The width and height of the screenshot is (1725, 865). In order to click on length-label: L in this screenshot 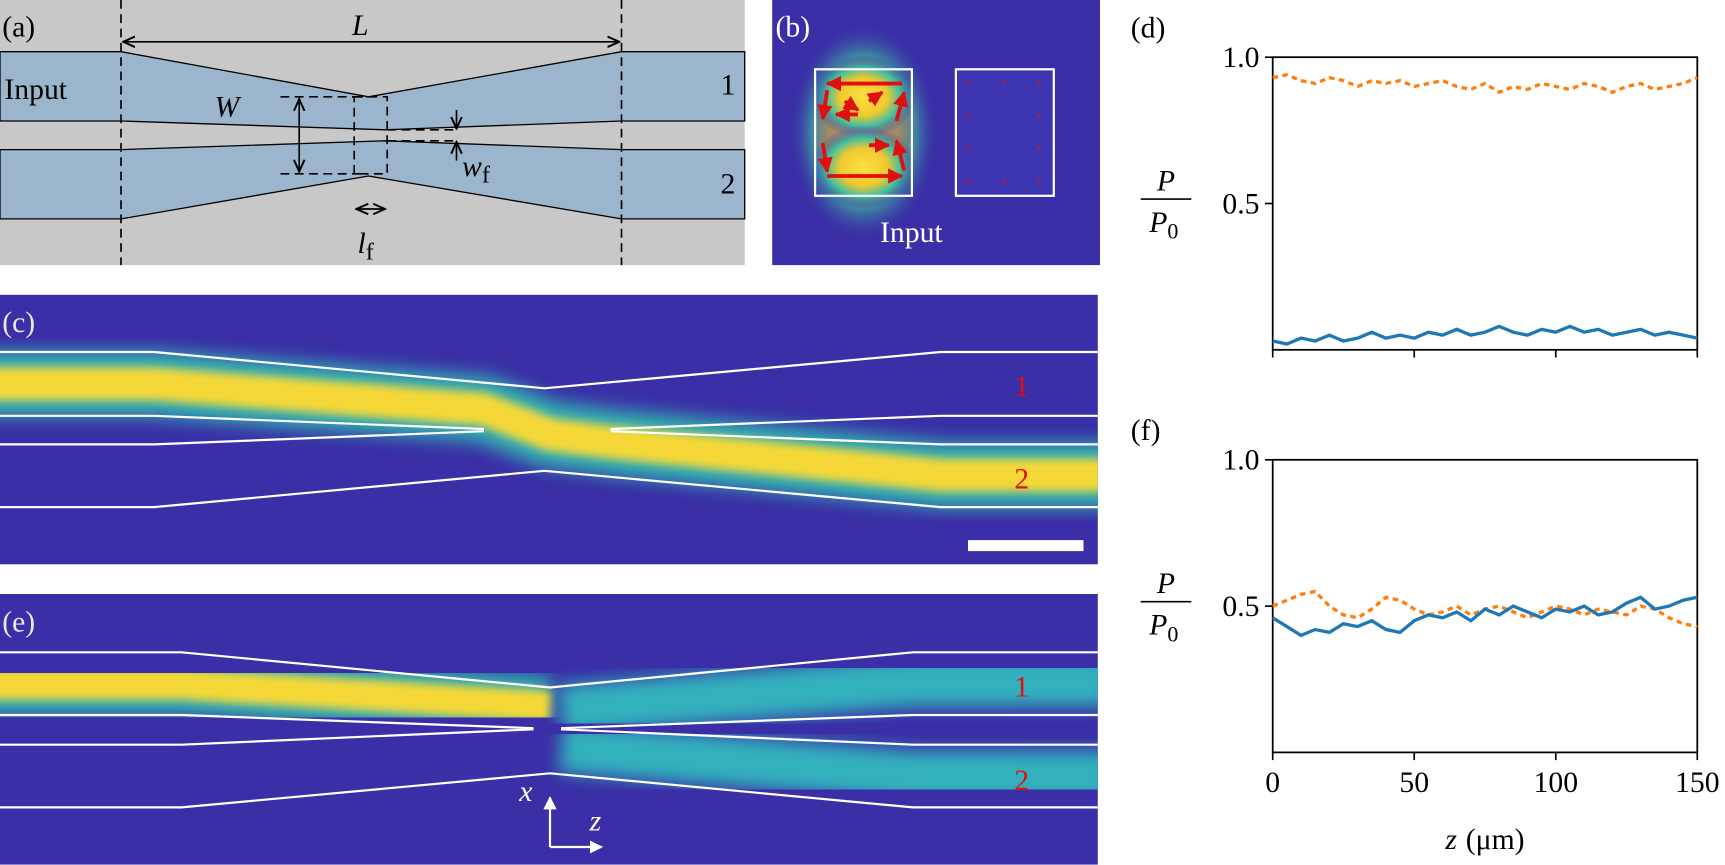, I will do `click(360, 26)`.